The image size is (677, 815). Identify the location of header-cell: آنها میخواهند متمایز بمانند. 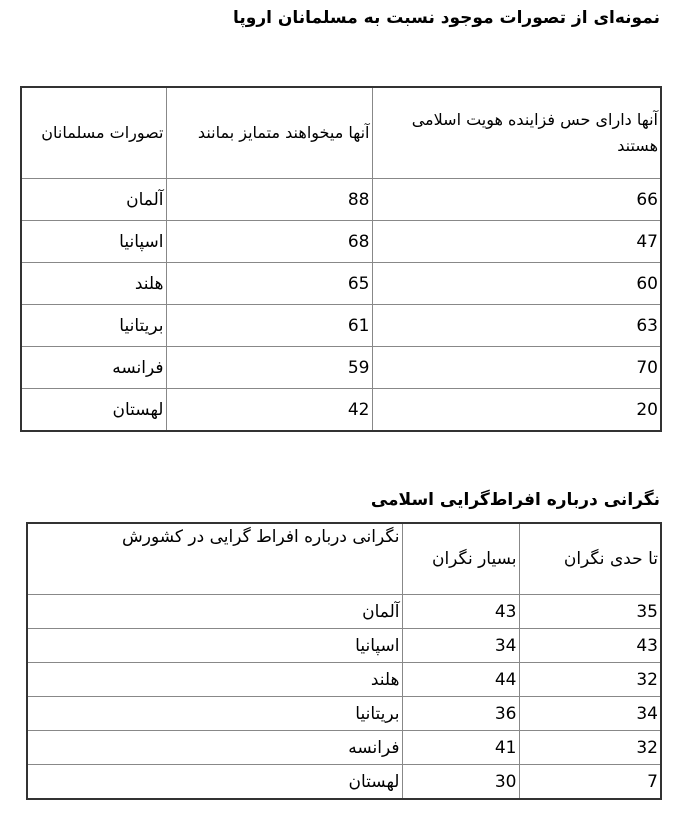
(269, 132).